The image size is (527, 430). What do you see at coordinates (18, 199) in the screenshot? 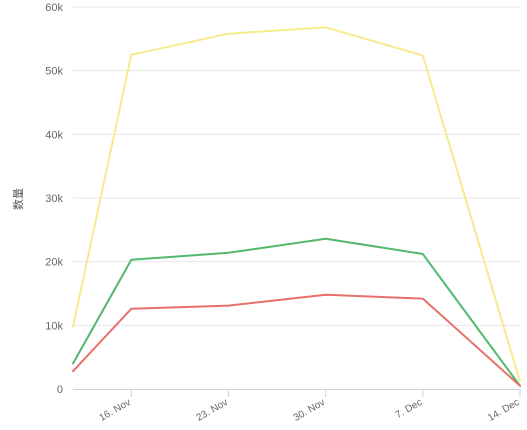
I see `y-axis-label: 数量` at bounding box center [18, 199].